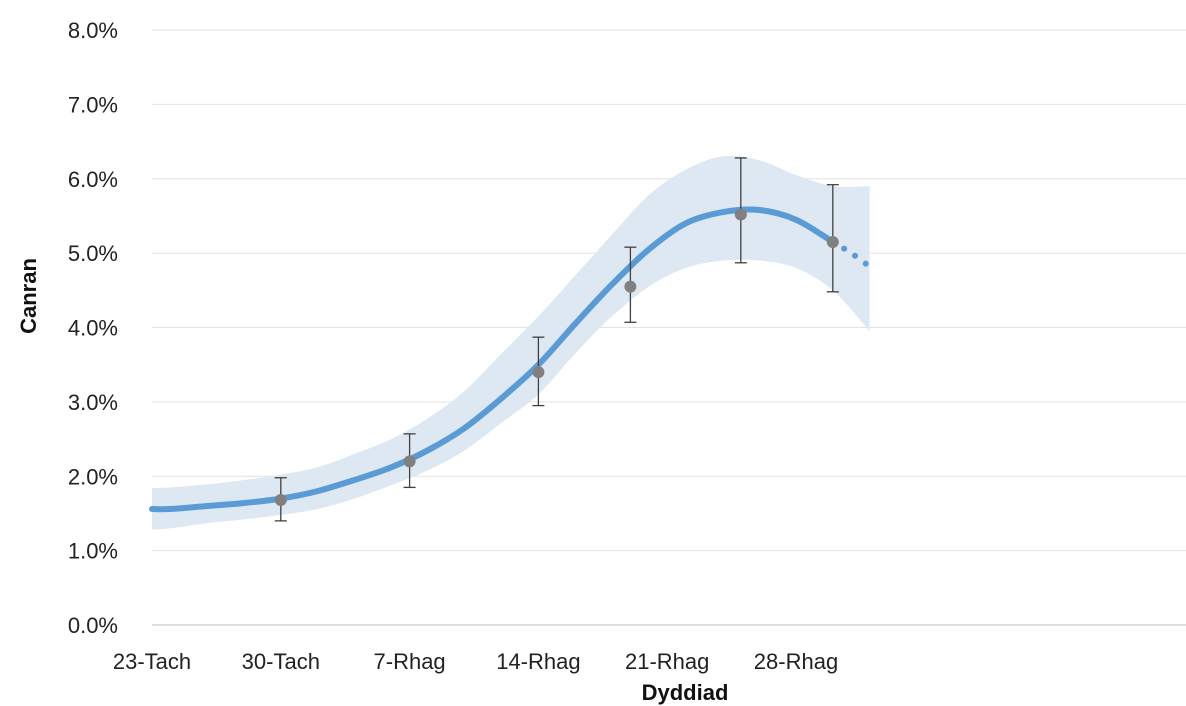 This screenshot has width=1186, height=706. Describe the element at coordinates (410, 661) in the screenshot. I see `x-tick-label: 7-Rhag` at that location.